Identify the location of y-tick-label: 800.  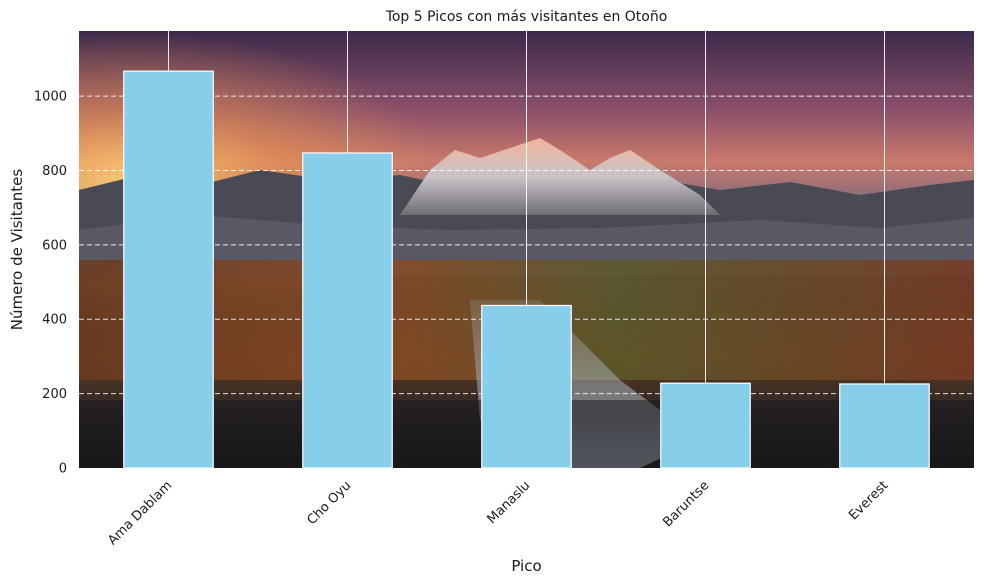
(54, 171).